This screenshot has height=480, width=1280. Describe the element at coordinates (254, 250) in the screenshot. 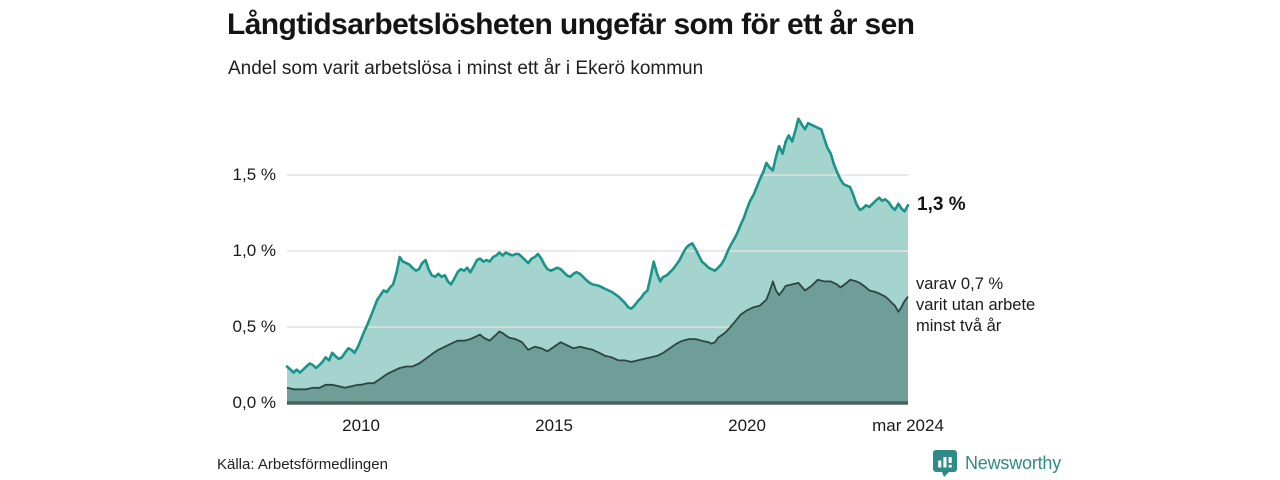

I see `y-axis-tick-label: 1,0 %` at that location.